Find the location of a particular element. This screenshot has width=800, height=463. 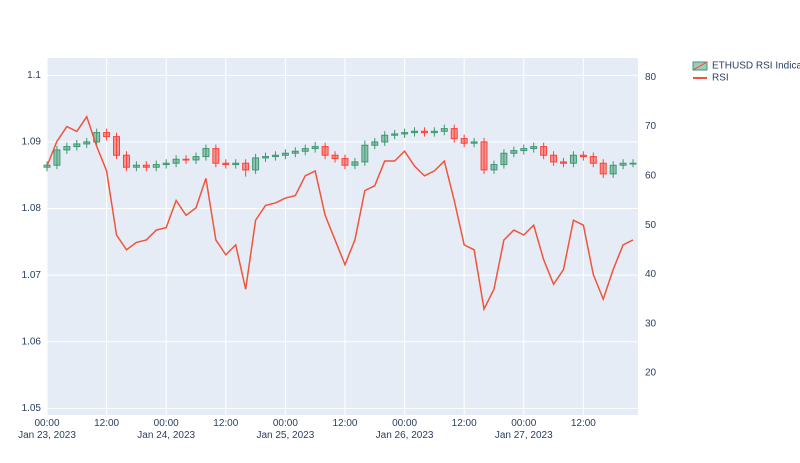

x-tick-label: 00:00 Jan 24, 2023 is located at coordinates (166, 429).